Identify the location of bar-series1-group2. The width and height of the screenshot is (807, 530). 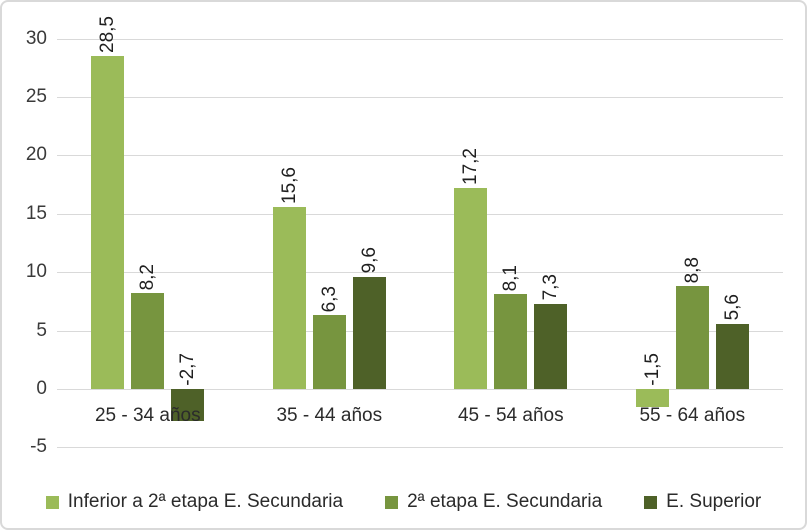
(289, 297).